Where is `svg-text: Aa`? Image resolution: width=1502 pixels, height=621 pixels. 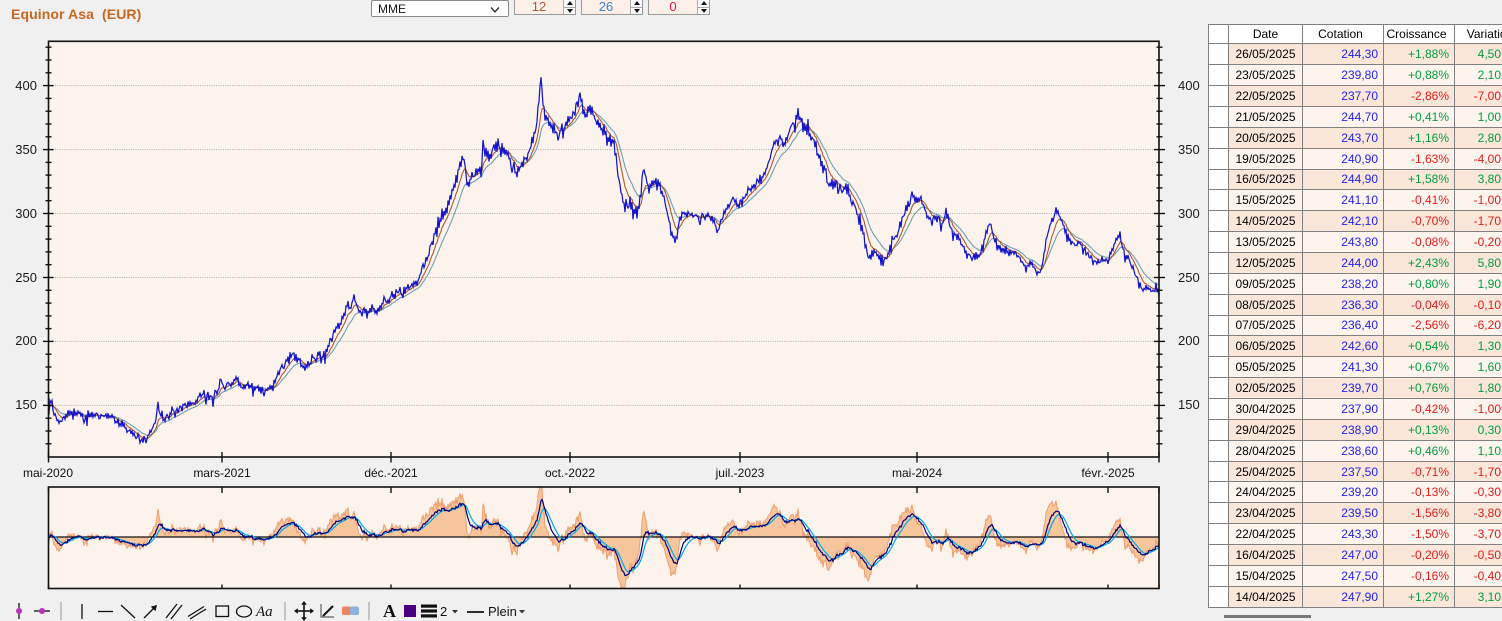
svg-text: Aa is located at coordinates (264, 612).